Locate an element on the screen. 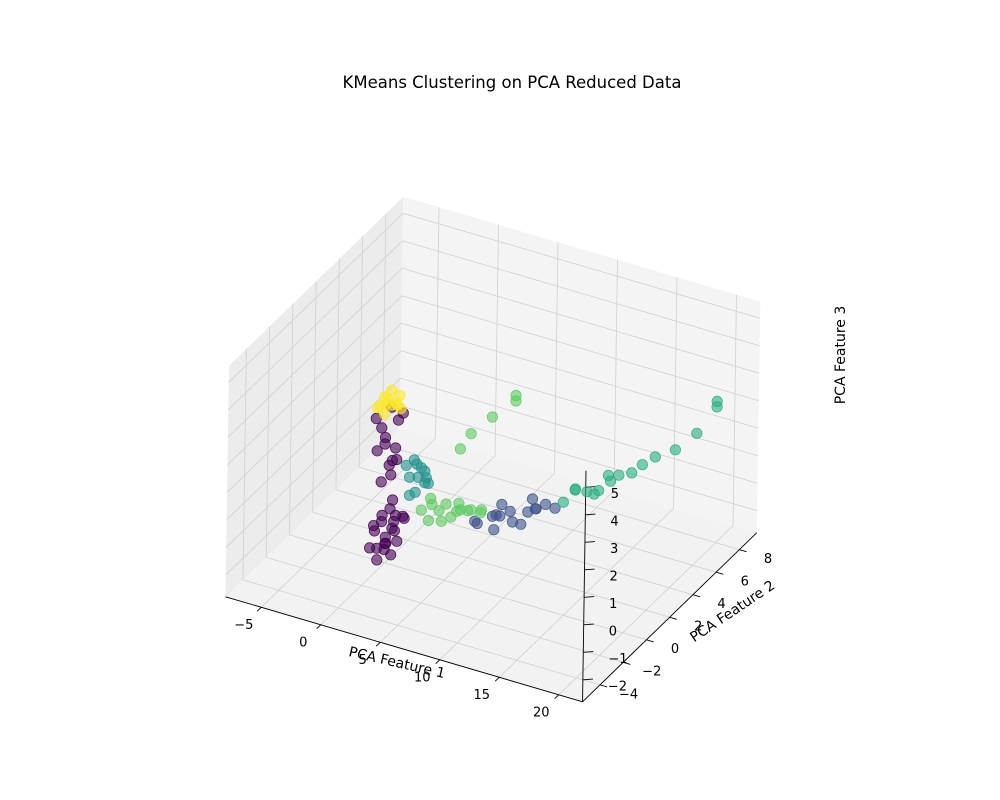  y-tick-label: 2 is located at coordinates (698, 627).